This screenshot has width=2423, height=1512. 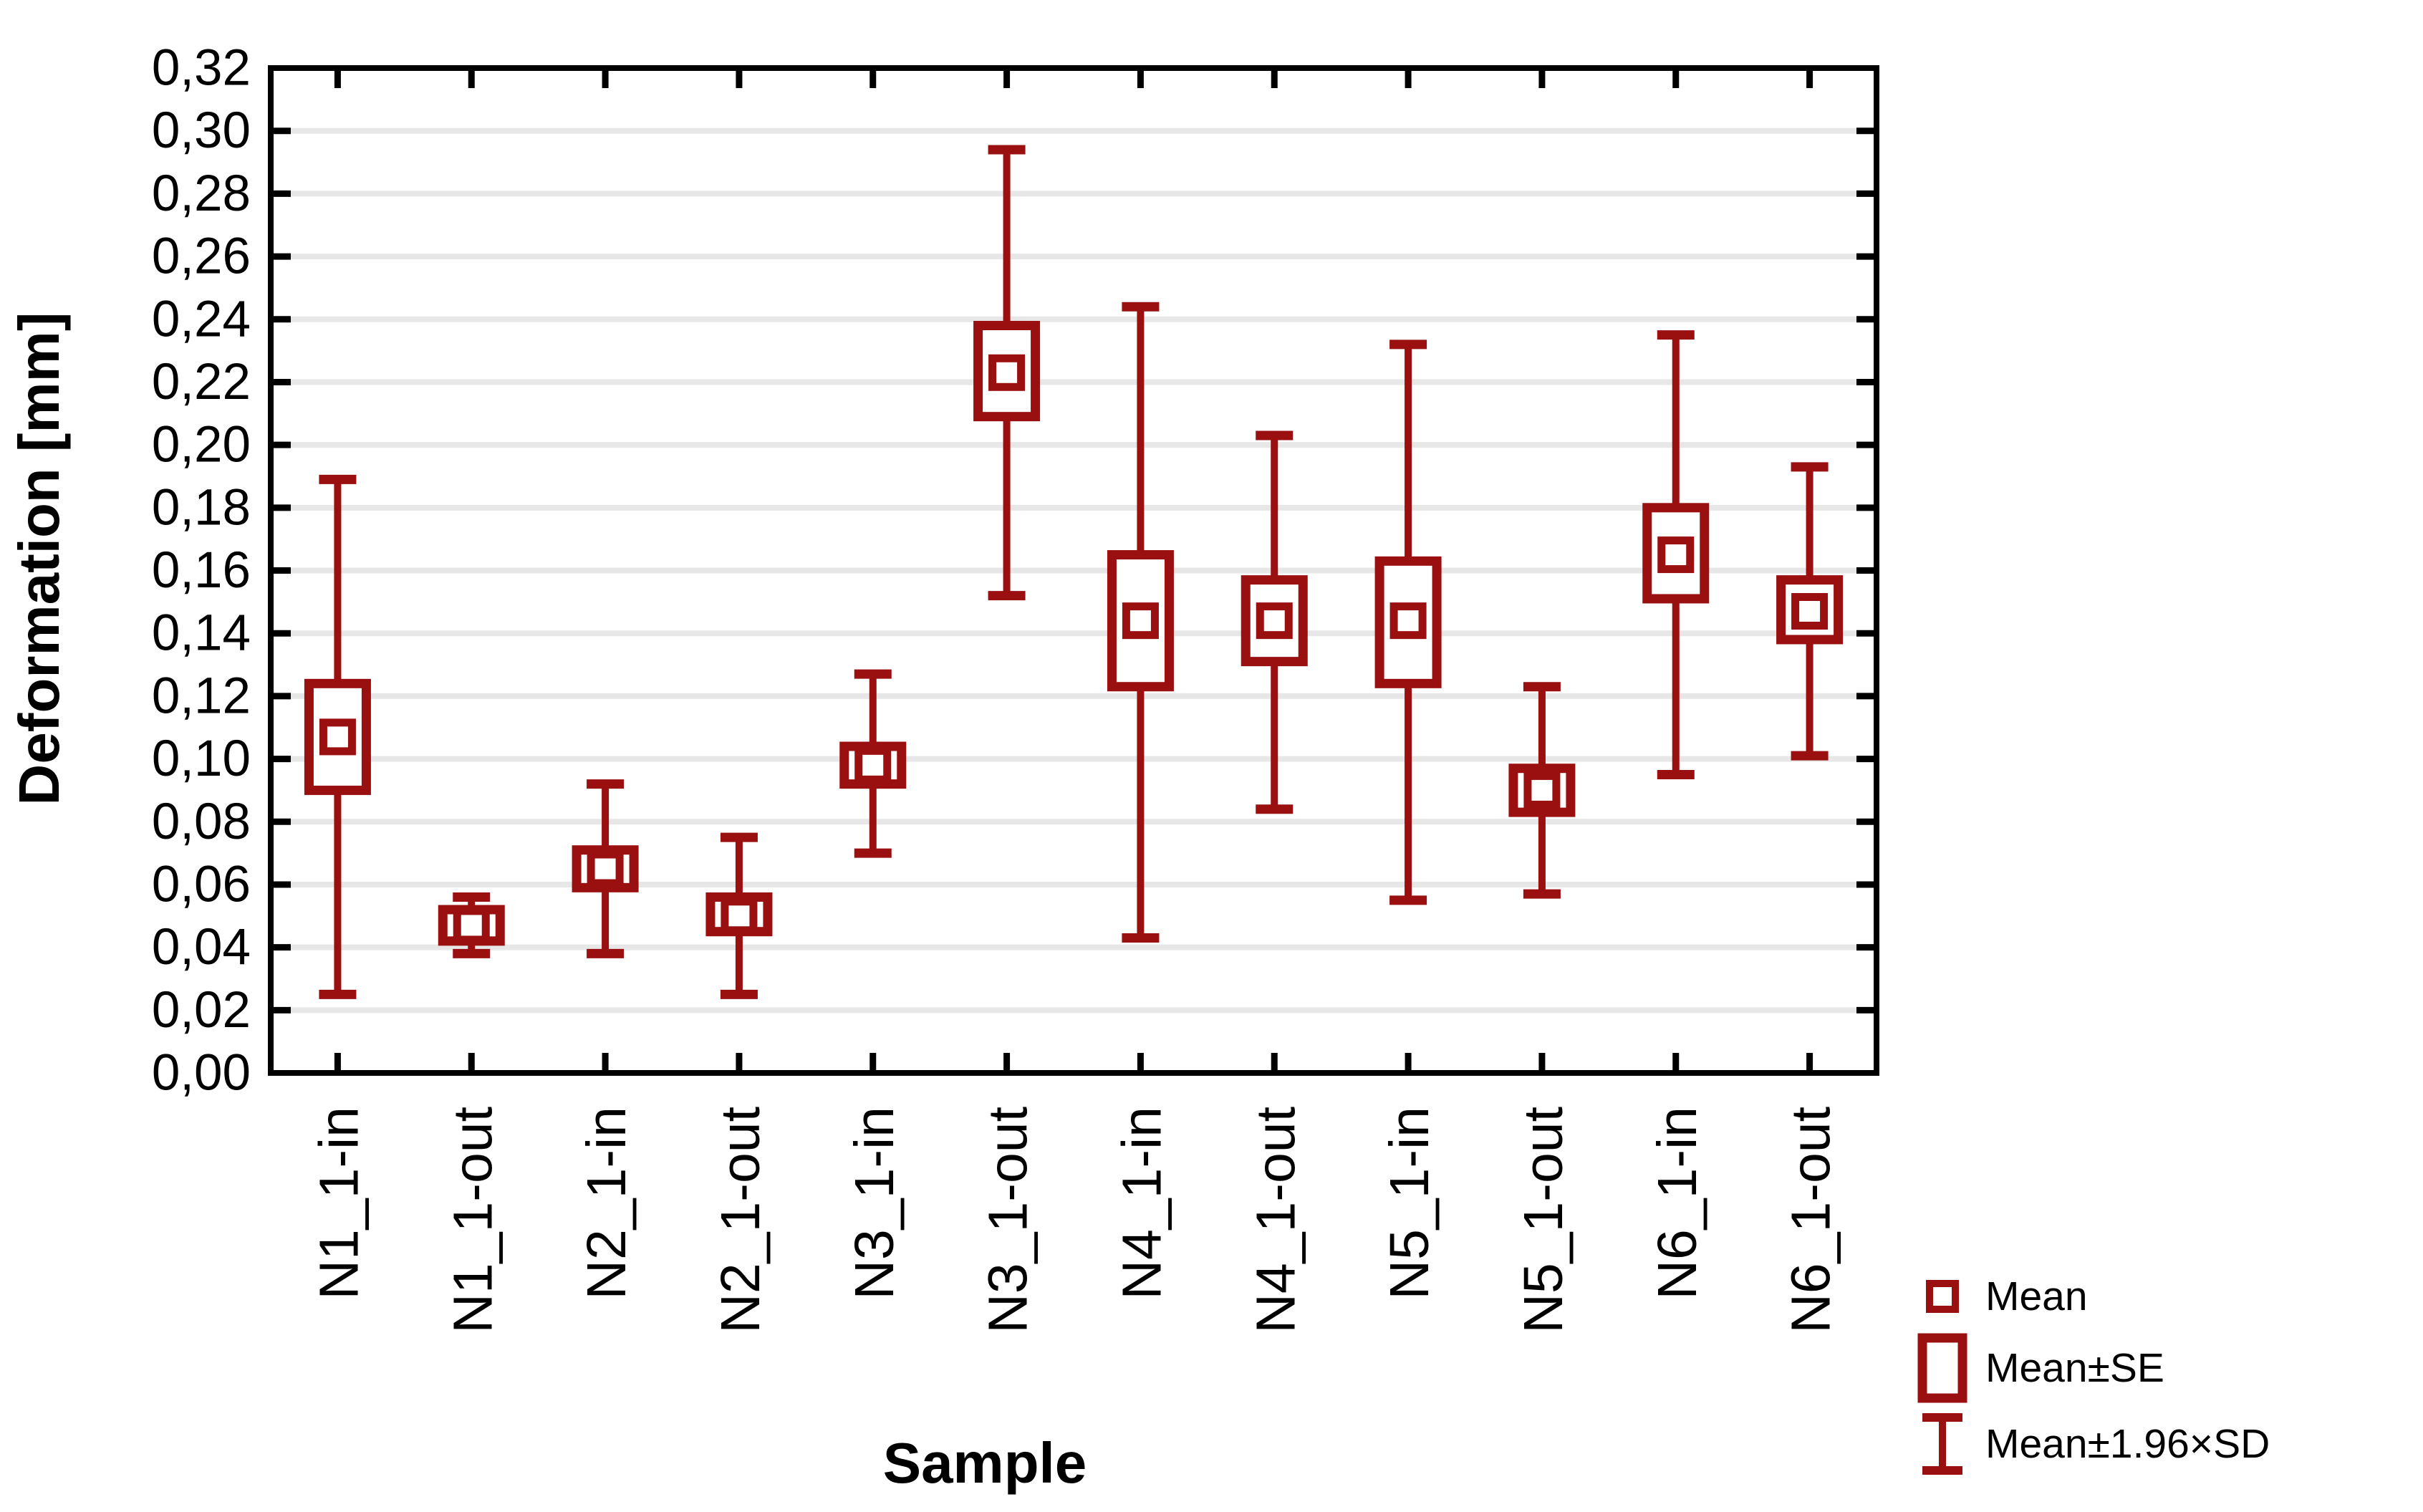 What do you see at coordinates (201, 947) in the screenshot?
I see `y-tick-label: 0,04` at bounding box center [201, 947].